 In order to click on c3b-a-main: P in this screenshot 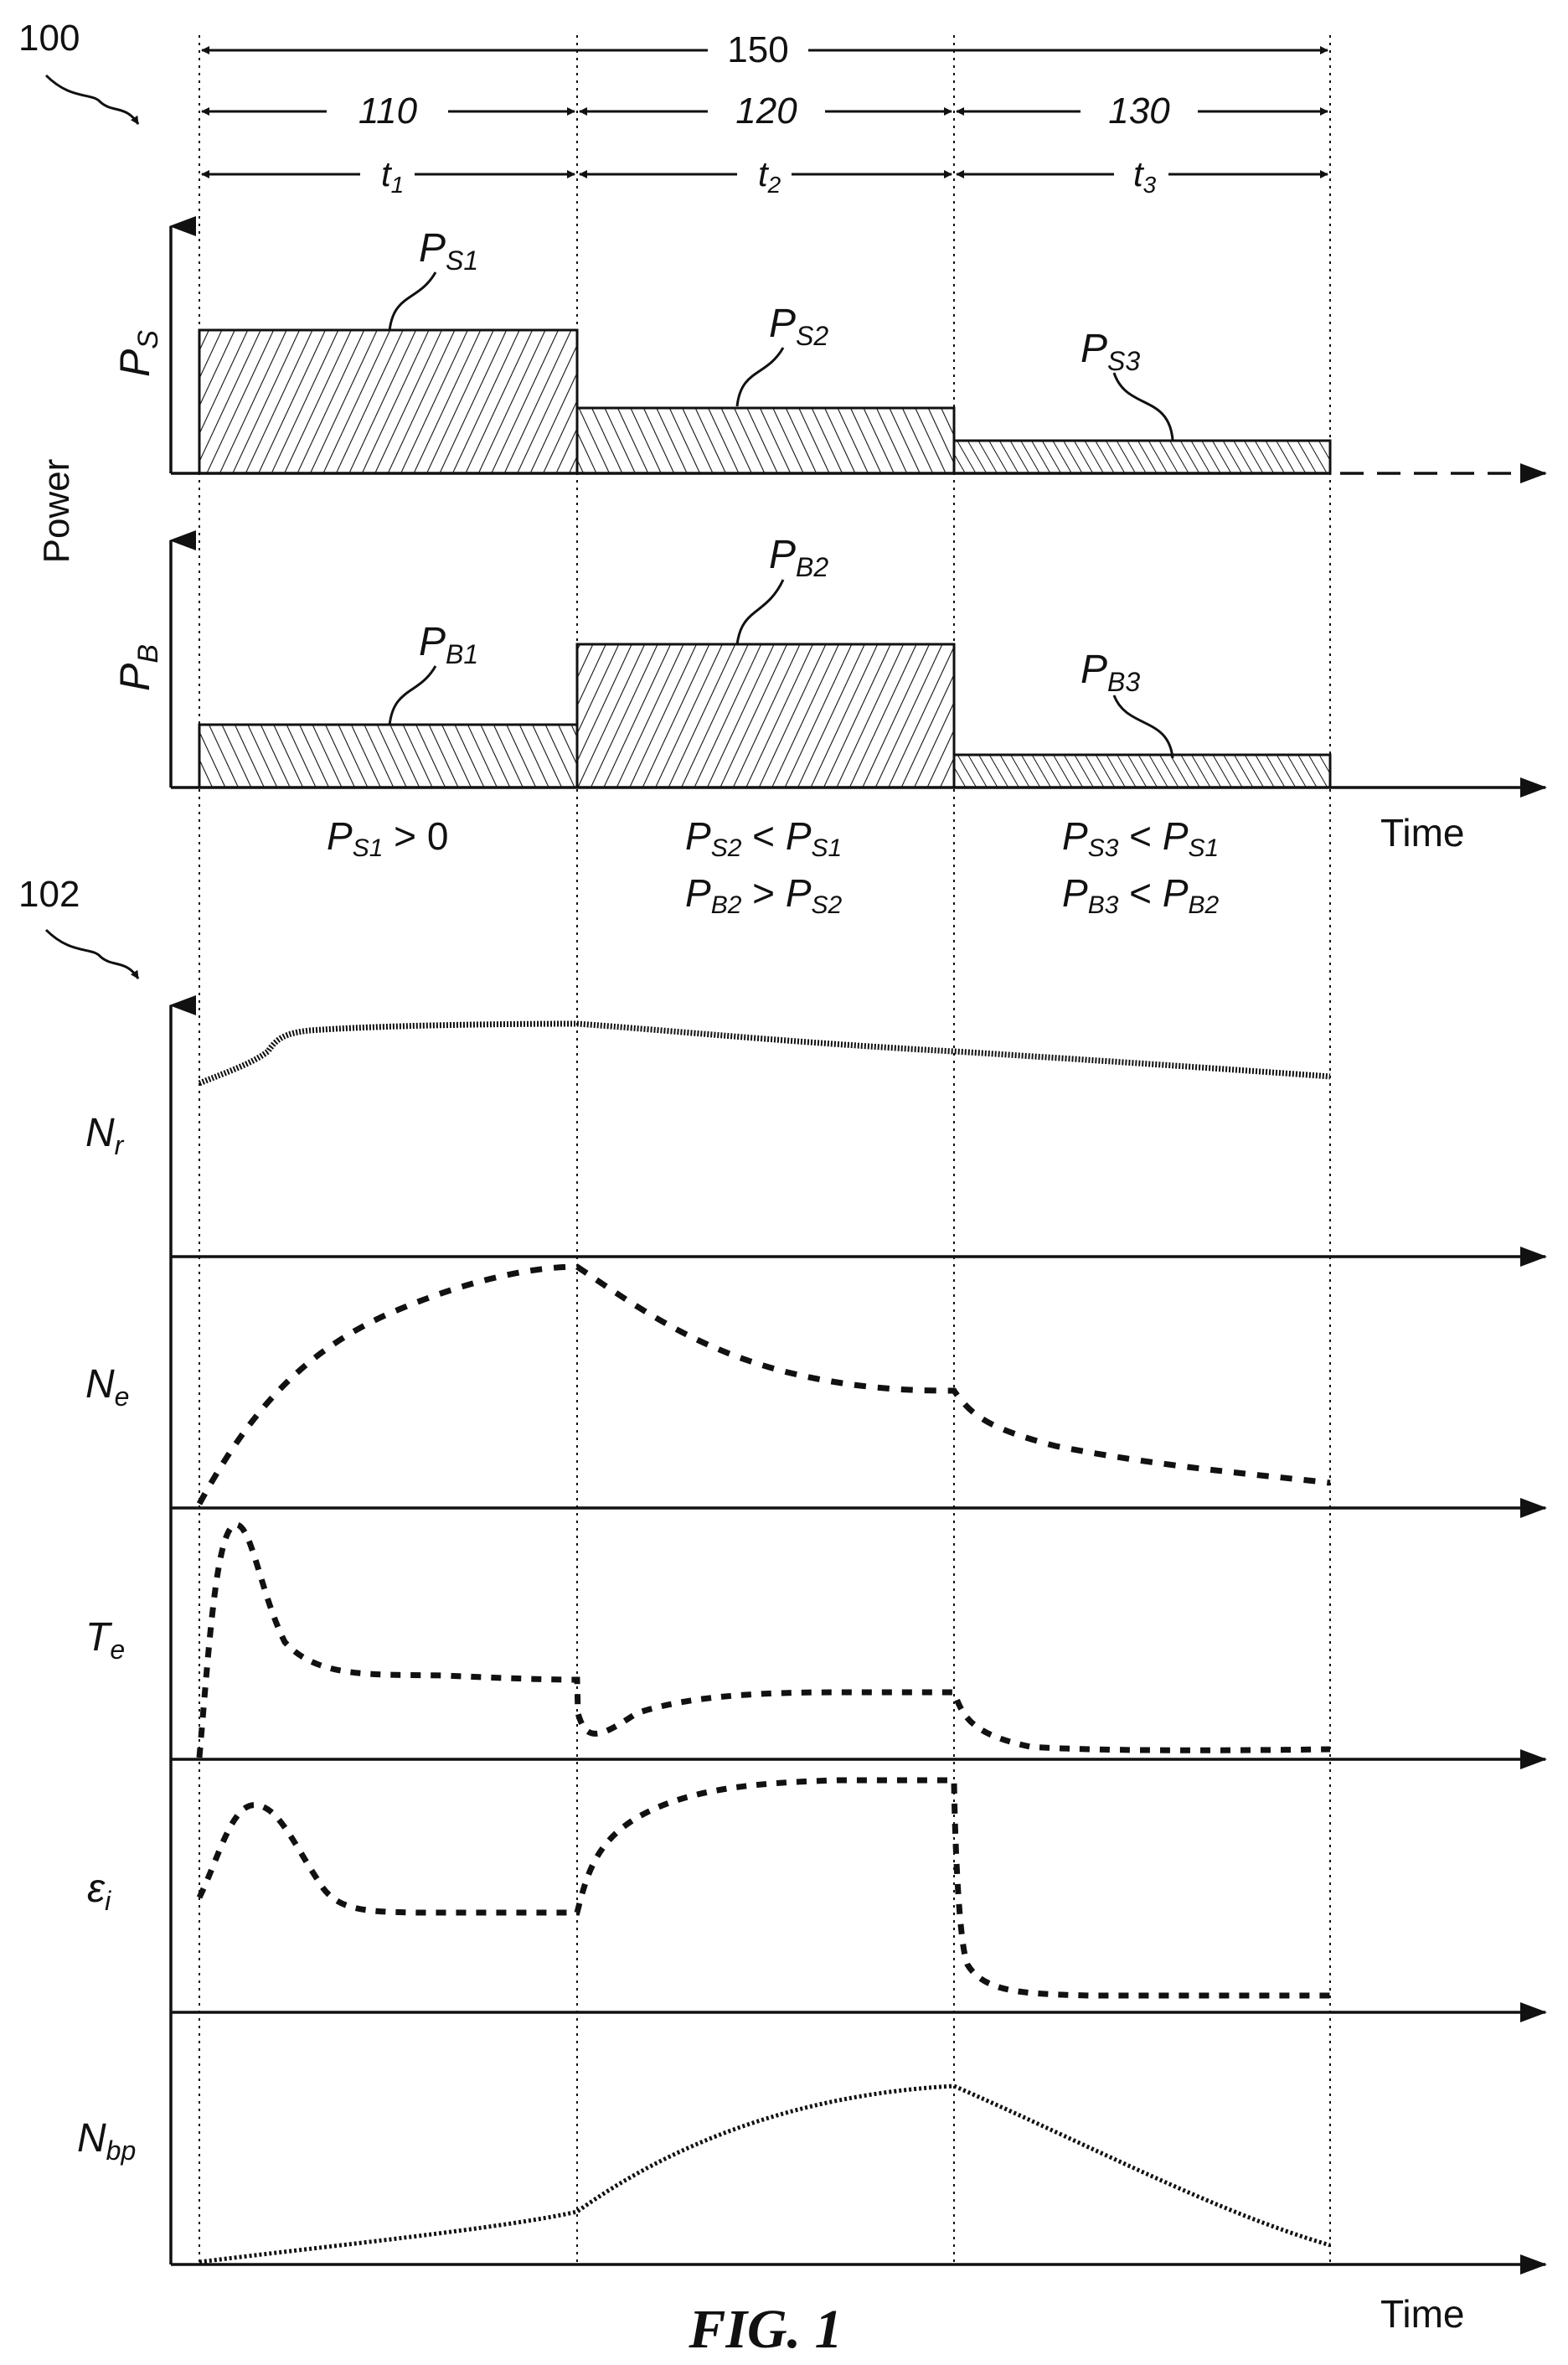, I will do `click(1075, 893)`.